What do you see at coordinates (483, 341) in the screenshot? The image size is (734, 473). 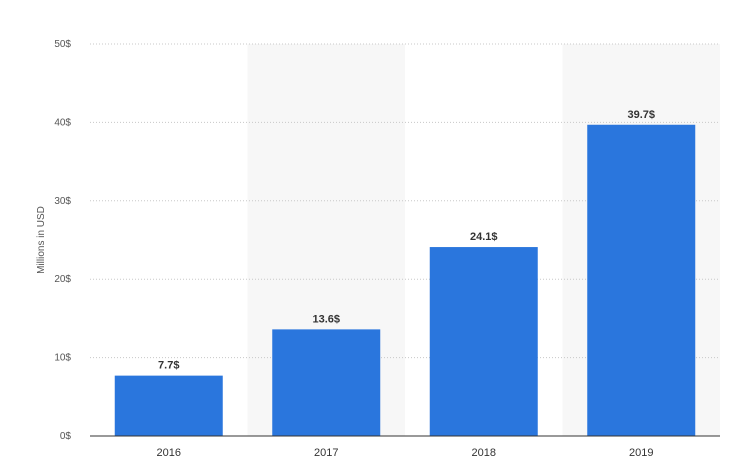 I see `bar-2018` at bounding box center [483, 341].